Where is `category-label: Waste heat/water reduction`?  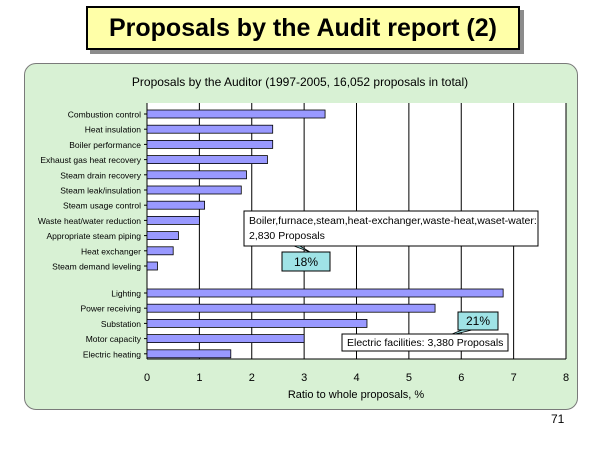
category-label: Waste heat/water reduction is located at coordinates (89, 221).